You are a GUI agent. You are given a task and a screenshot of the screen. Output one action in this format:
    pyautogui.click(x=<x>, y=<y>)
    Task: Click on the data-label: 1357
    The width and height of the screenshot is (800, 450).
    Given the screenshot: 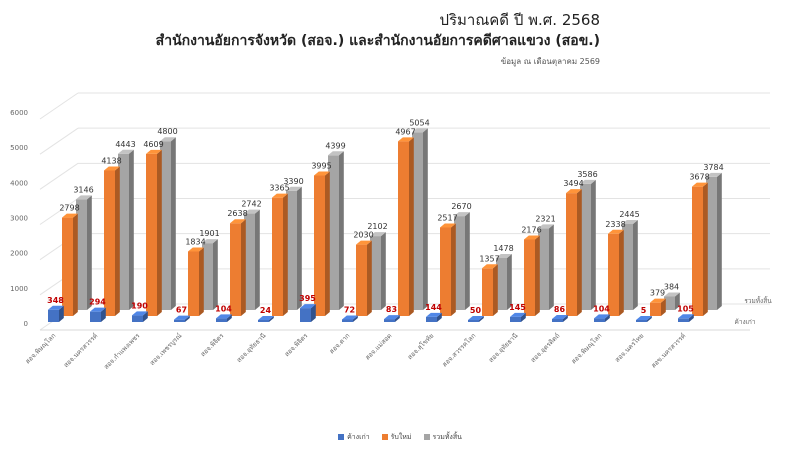 What is the action you would take?
    pyautogui.click(x=489, y=258)
    